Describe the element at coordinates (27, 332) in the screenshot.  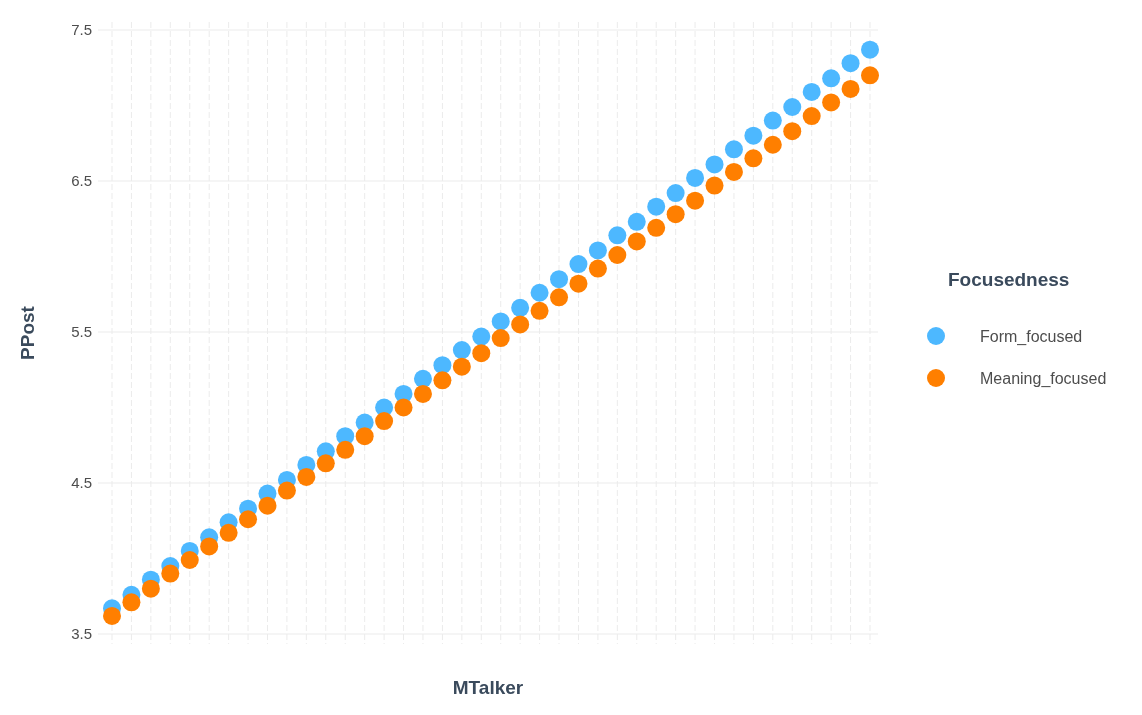
I see `y-axis-title: PPost` at that location.